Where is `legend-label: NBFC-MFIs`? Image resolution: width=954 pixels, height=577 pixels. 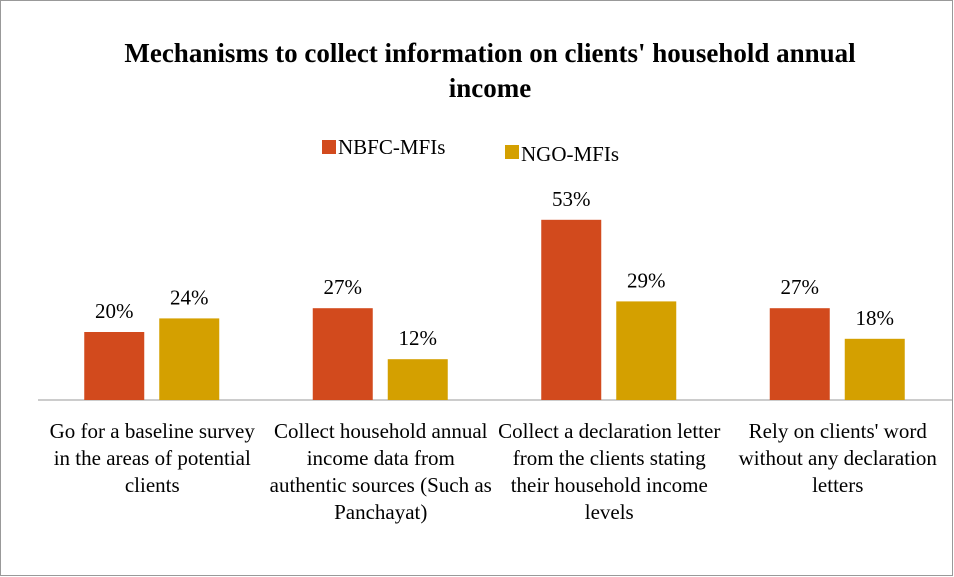 legend-label: NBFC-MFIs is located at coordinates (391, 147).